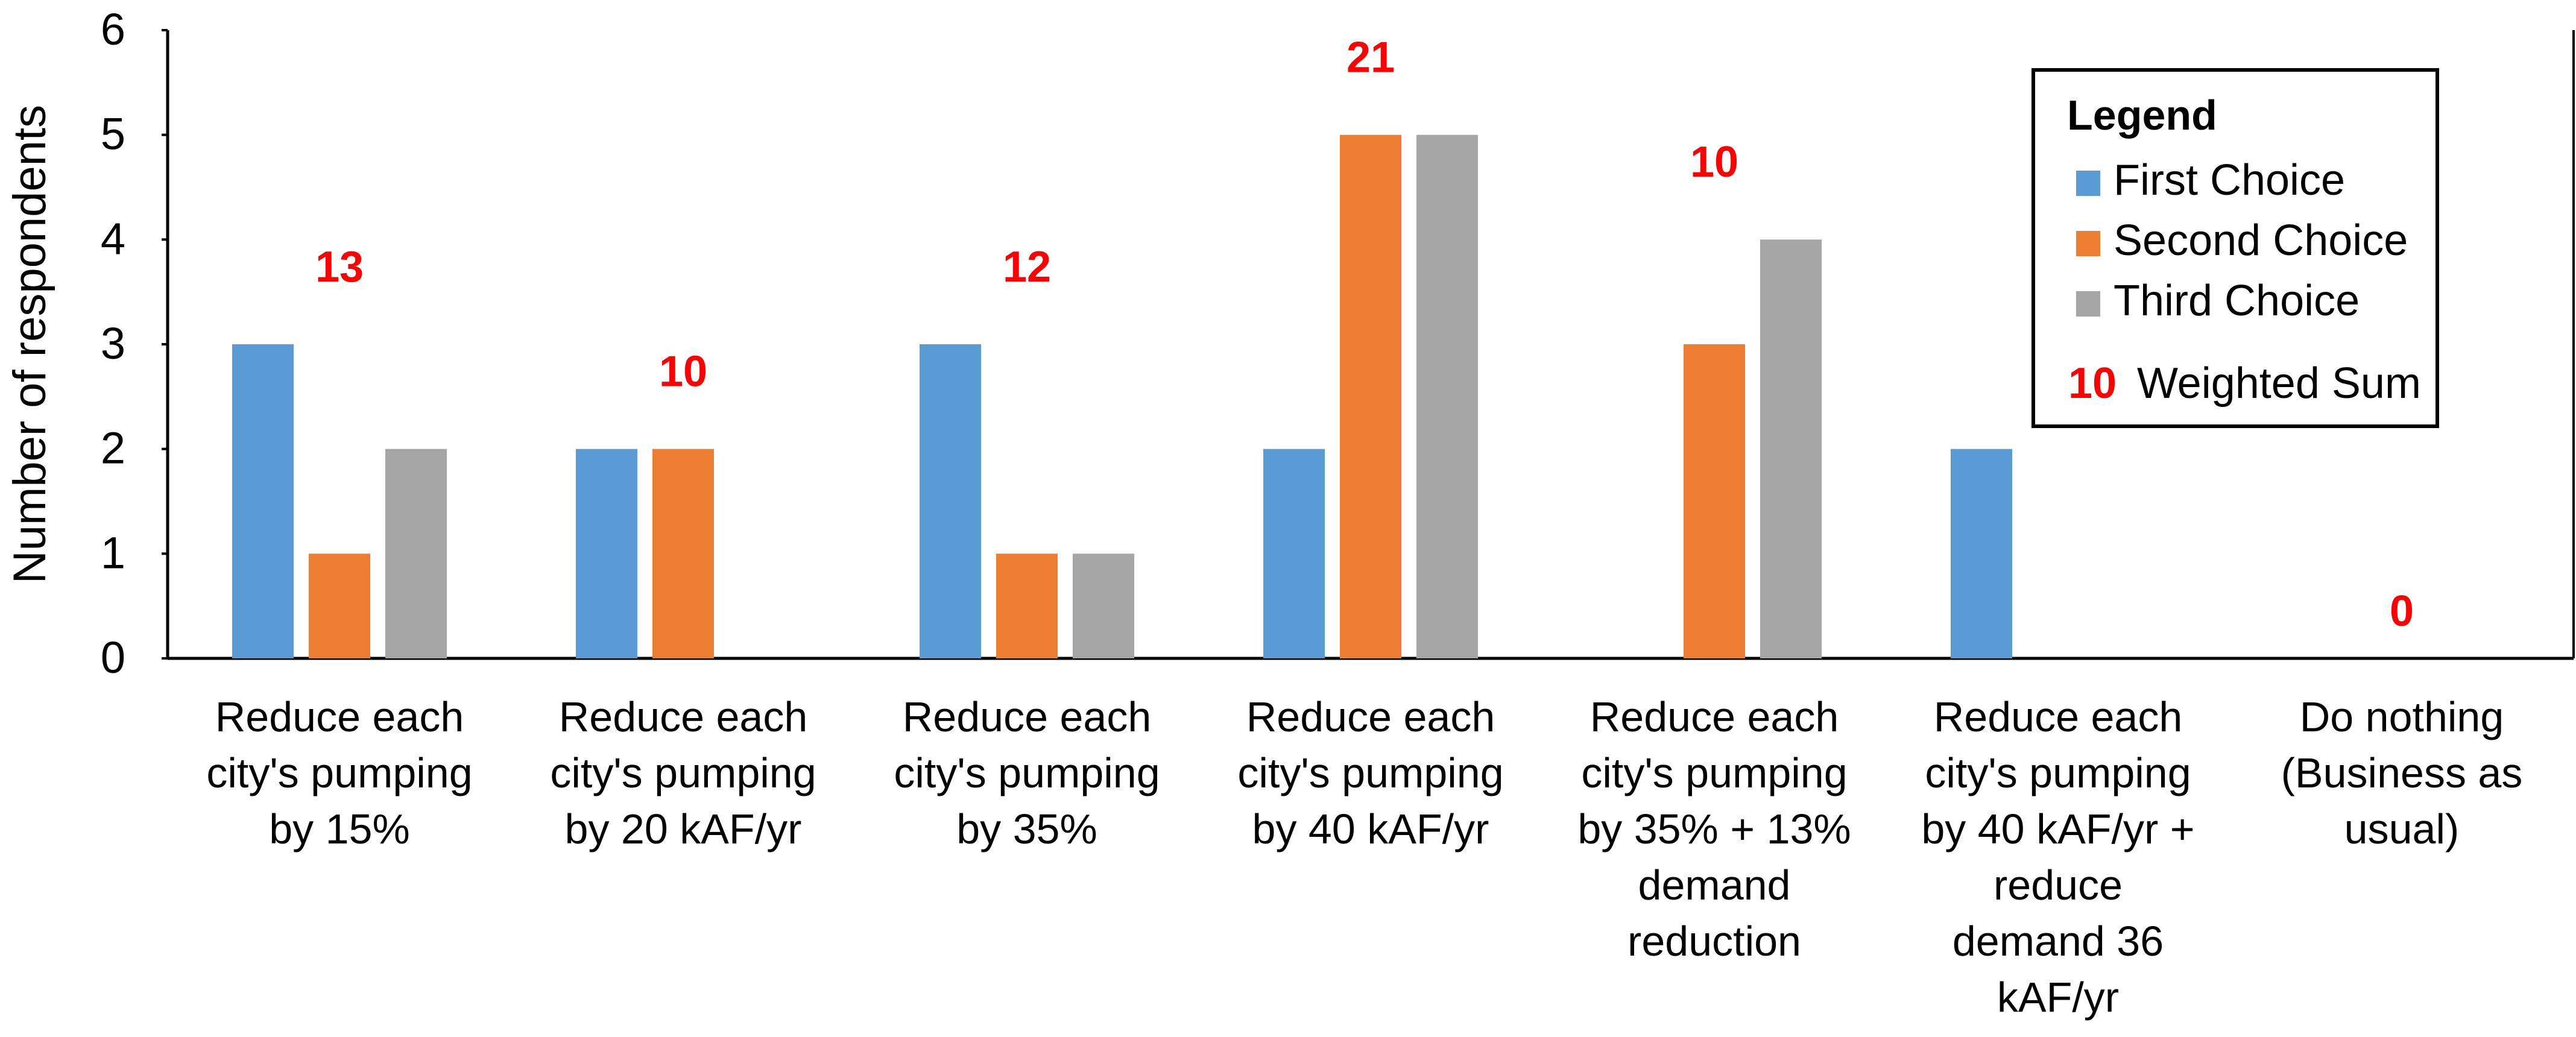 This screenshot has width=2576, height=1037. What do you see at coordinates (2261, 240) in the screenshot?
I see `legend-label-second-choice: Second Choice` at bounding box center [2261, 240].